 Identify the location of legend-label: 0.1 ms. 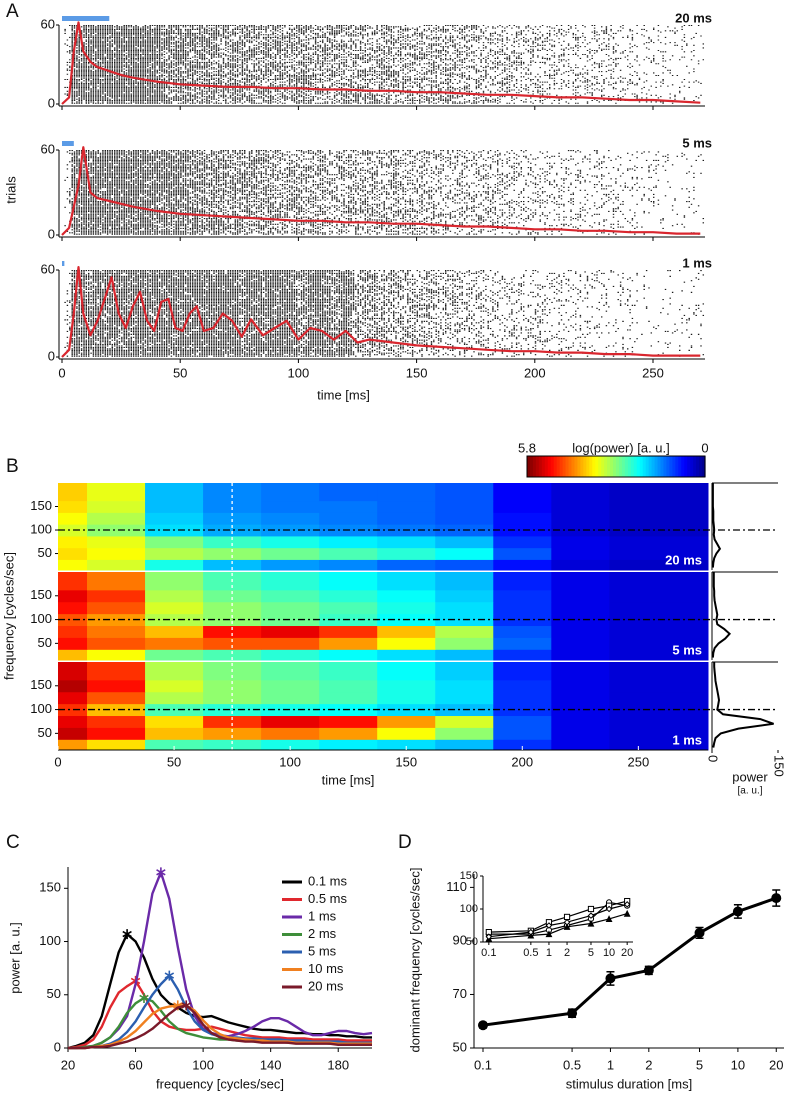
(328, 880).